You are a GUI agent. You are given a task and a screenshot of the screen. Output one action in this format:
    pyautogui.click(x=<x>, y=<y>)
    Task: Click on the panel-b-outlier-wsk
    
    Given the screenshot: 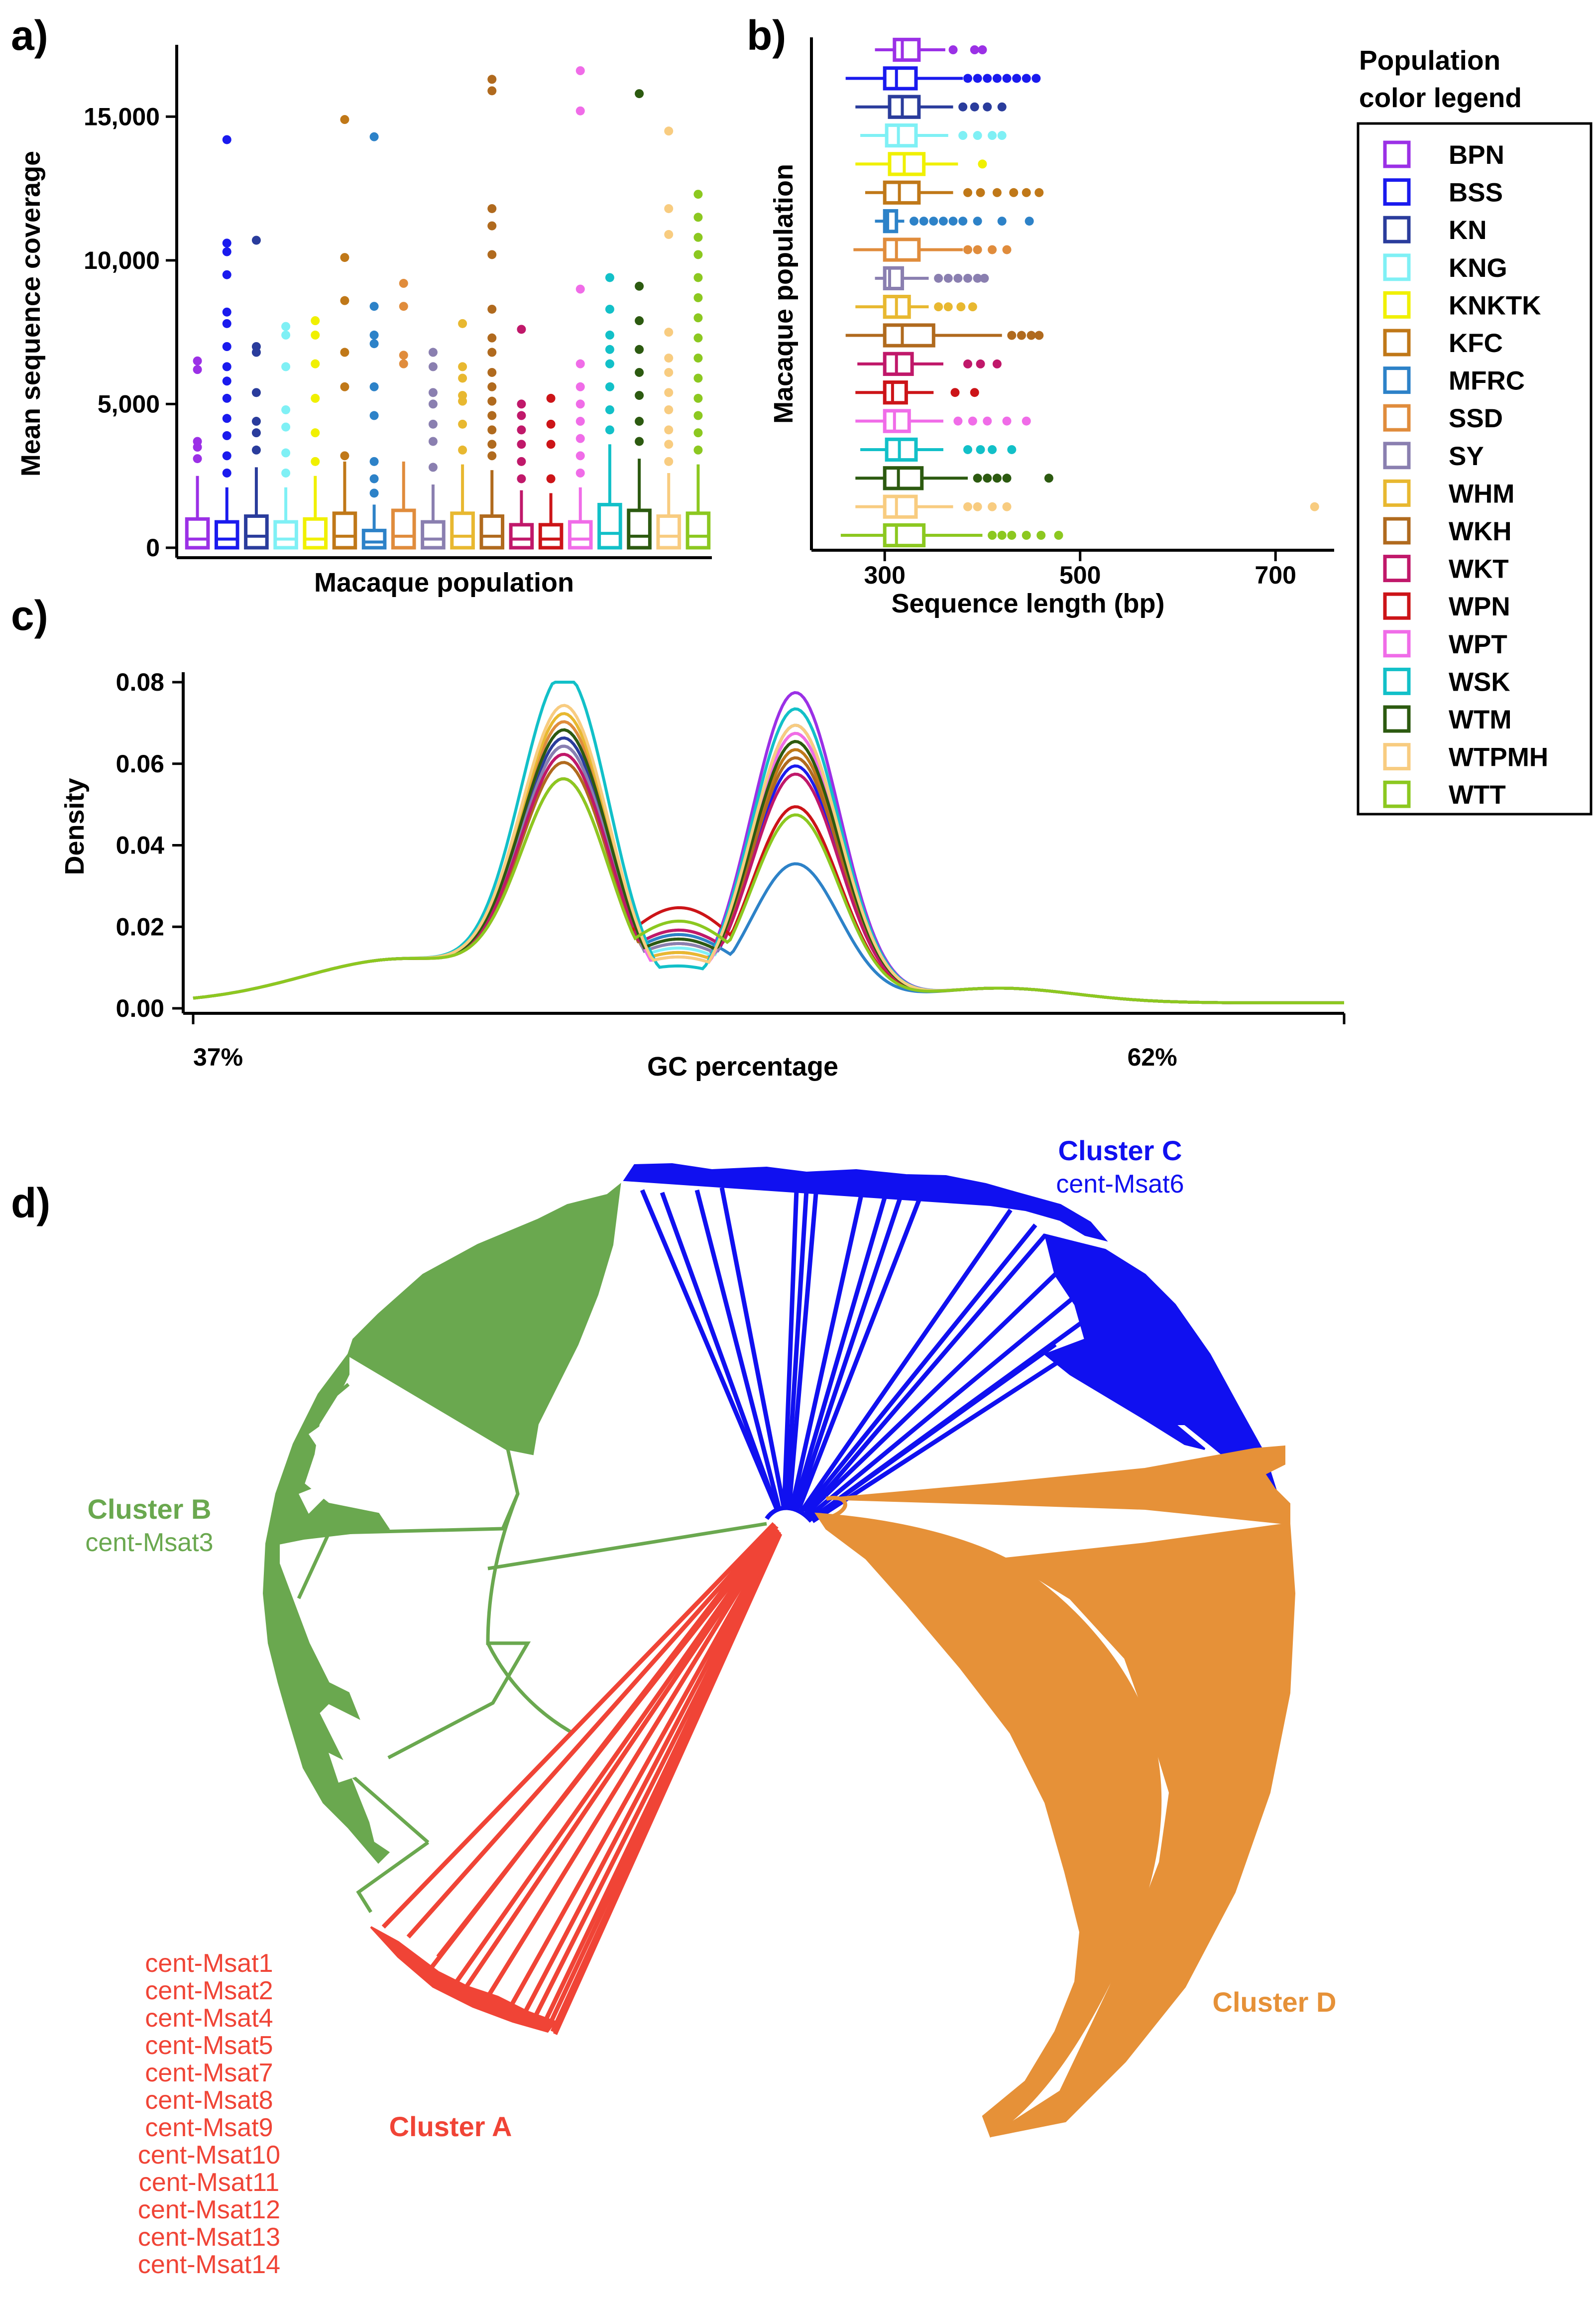 What is the action you would take?
    pyautogui.click(x=992, y=449)
    